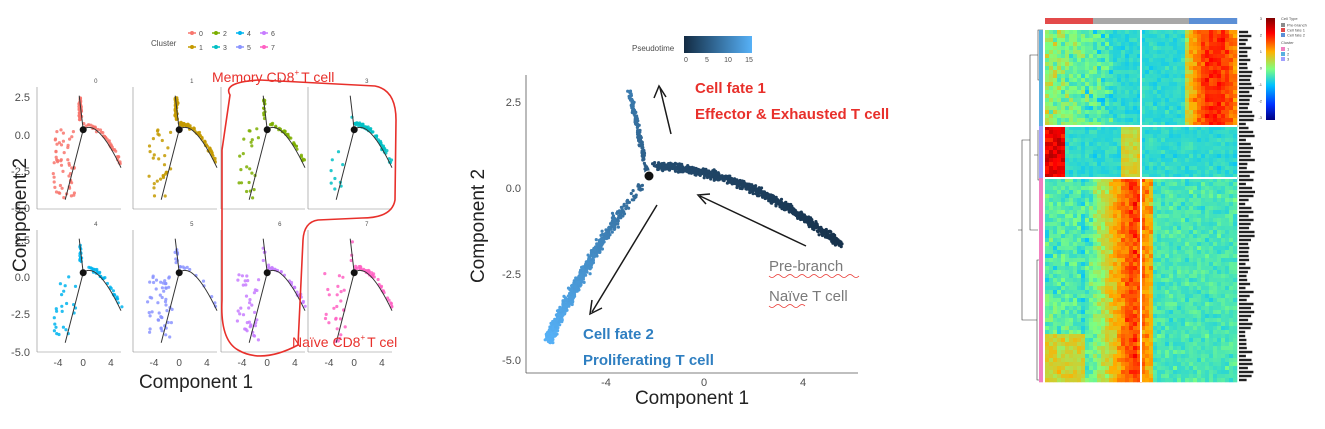 This screenshot has width=1325, height=429. Describe the element at coordinates (164, 43) in the screenshot. I see `cluster-legend-title: Cluster` at that location.